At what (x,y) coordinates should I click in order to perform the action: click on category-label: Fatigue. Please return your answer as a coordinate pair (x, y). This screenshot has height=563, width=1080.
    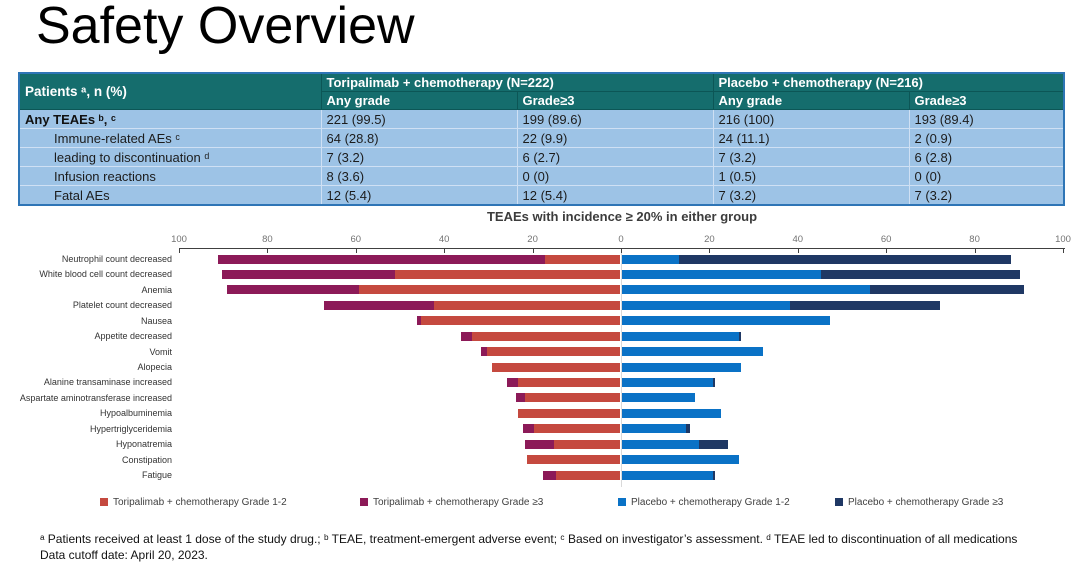
    Looking at the image, I should click on (156, 475).